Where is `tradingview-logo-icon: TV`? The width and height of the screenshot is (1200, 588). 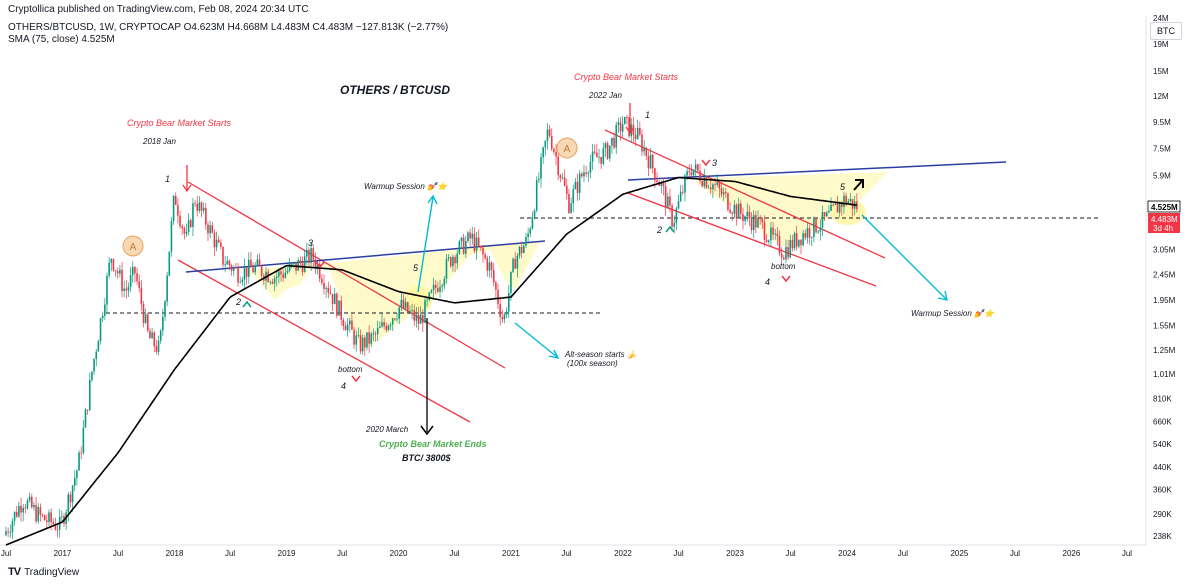 tradingview-logo-icon: TV is located at coordinates (14, 572).